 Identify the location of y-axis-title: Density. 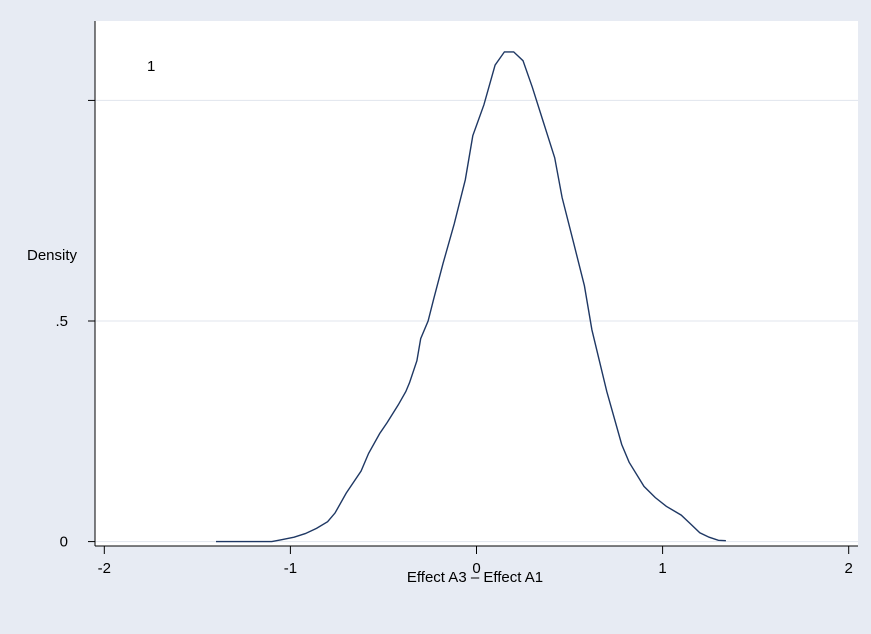
(52, 255).